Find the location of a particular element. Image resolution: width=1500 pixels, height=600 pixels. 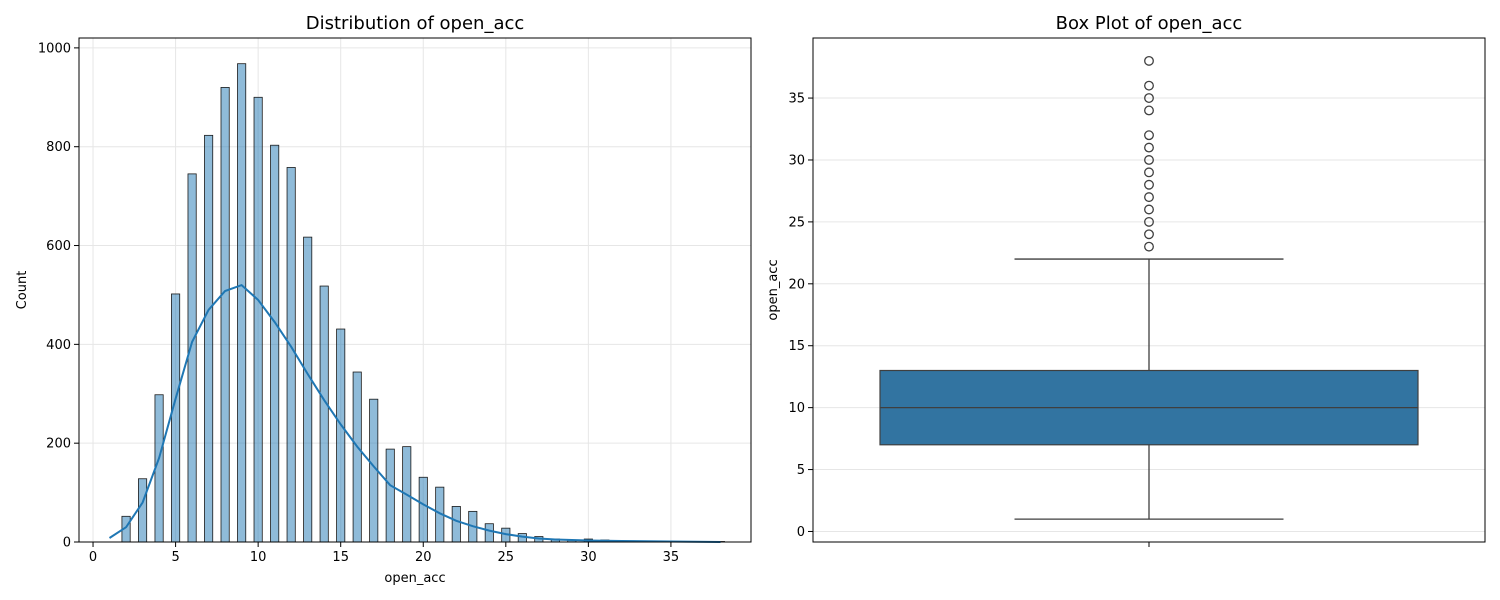

histogram-x-tick-label: 10 is located at coordinates (258, 557).